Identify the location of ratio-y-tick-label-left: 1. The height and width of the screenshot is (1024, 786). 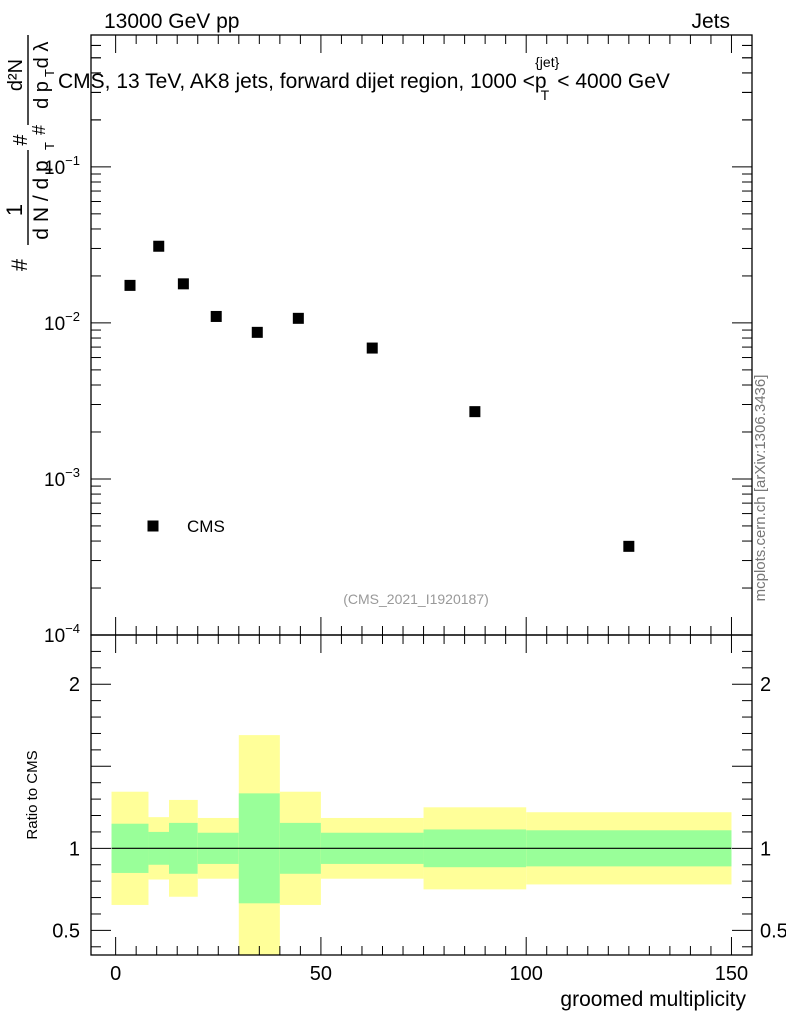
(74, 849).